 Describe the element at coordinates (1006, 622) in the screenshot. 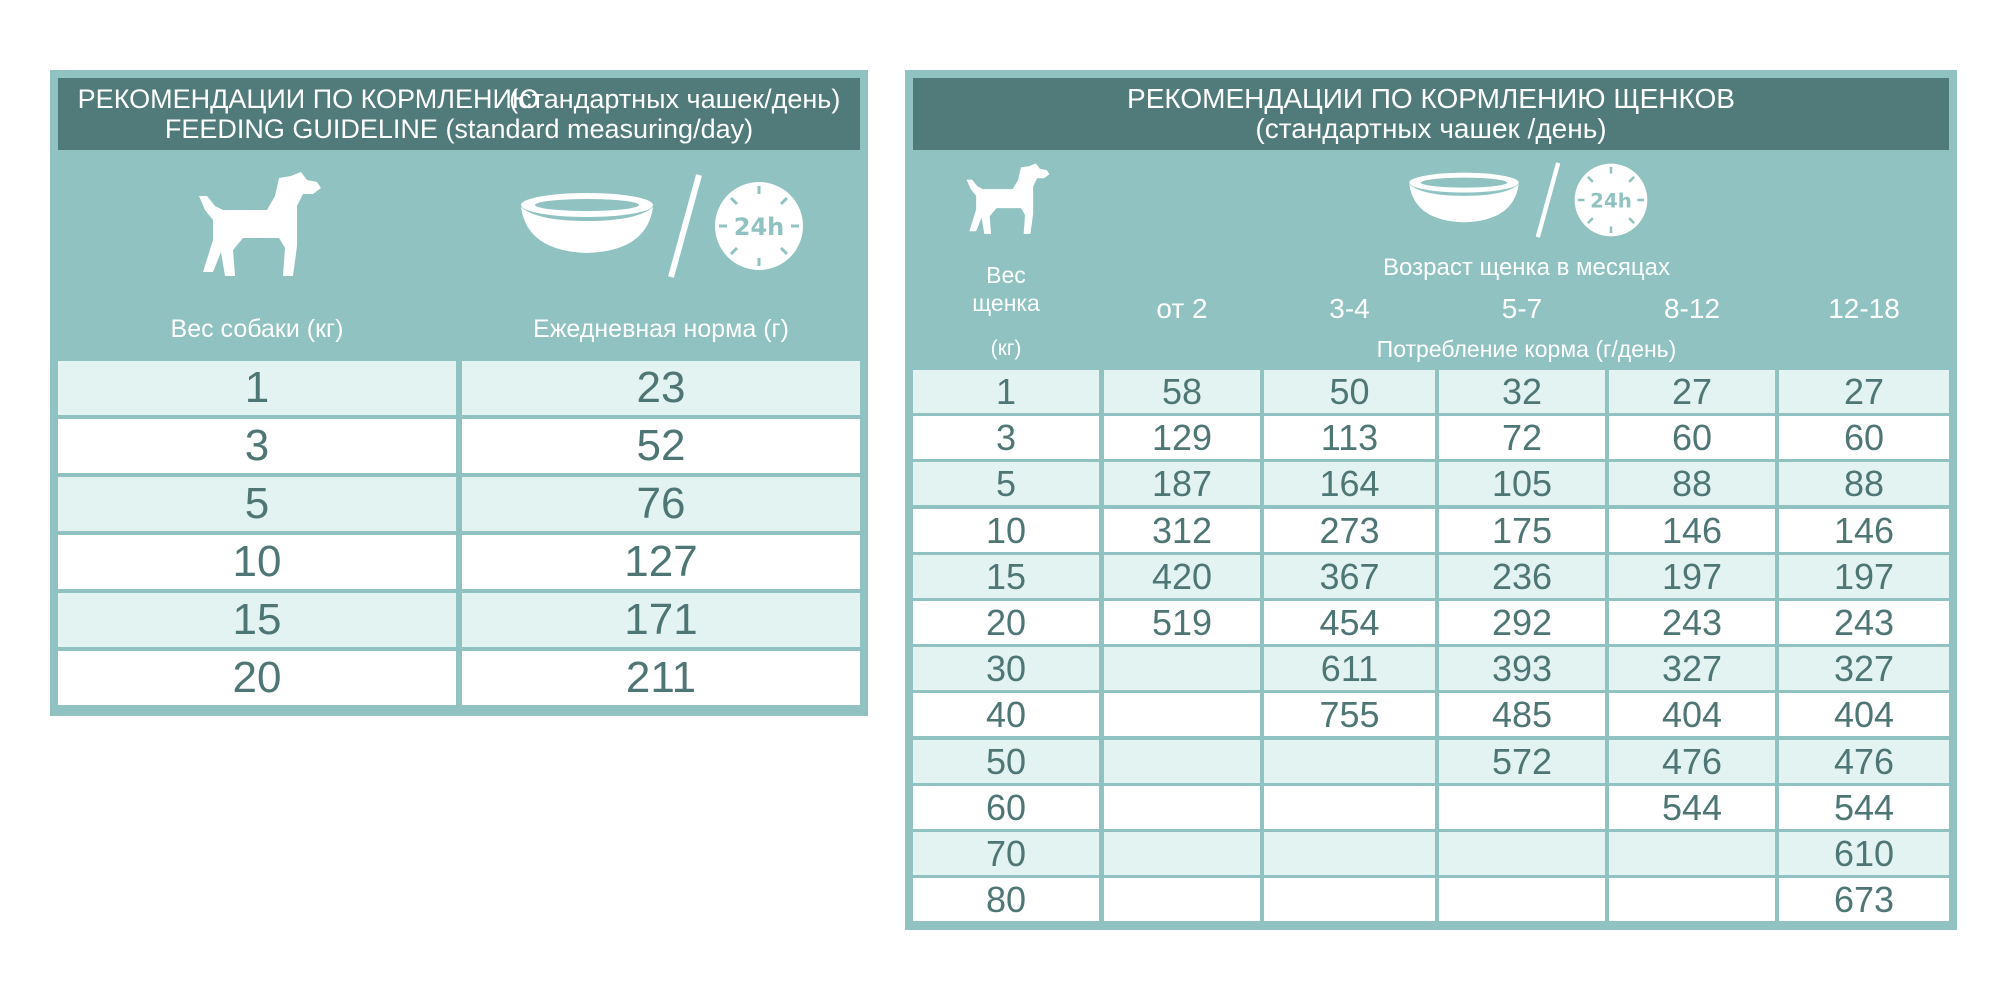

I see `puppy-weight-cell: 20` at that location.